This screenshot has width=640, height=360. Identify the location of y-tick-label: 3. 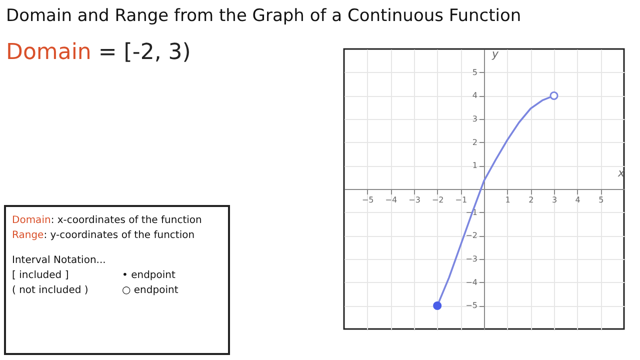
(475, 119).